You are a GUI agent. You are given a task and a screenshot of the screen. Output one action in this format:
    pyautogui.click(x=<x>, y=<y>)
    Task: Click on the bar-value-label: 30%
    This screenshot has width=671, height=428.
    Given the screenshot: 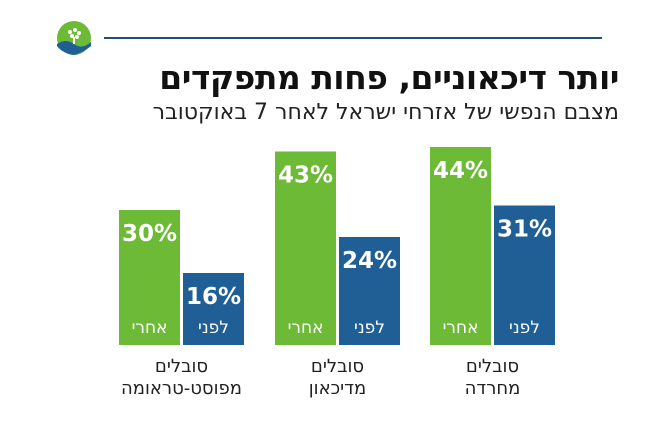 What is the action you would take?
    pyautogui.click(x=149, y=234)
    